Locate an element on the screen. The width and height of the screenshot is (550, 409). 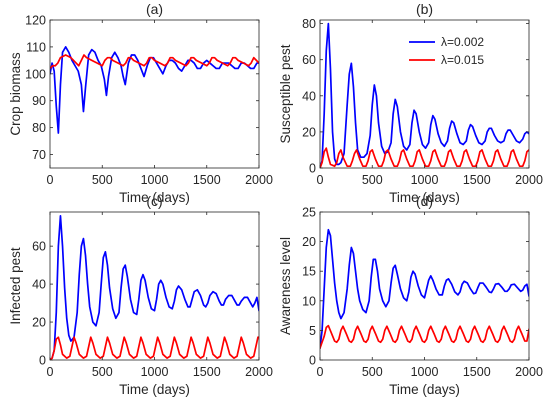
y-tick-label: 70 is located at coordinates (39, 155).